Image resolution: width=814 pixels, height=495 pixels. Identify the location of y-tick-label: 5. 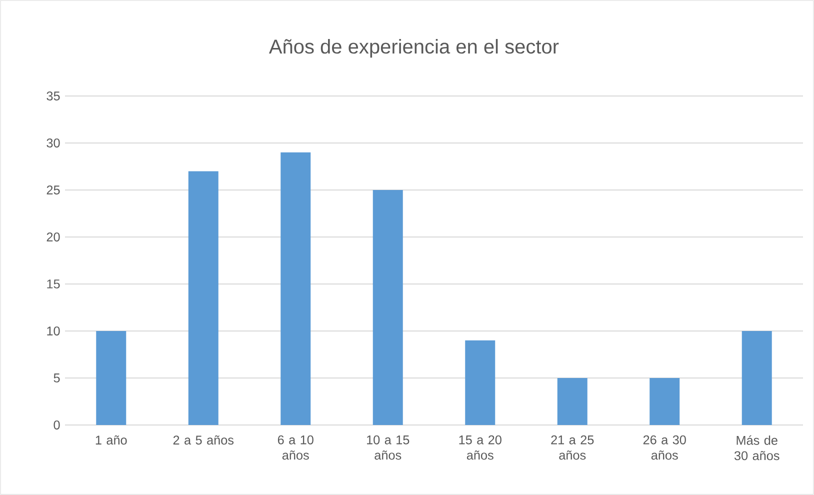
(57, 378).